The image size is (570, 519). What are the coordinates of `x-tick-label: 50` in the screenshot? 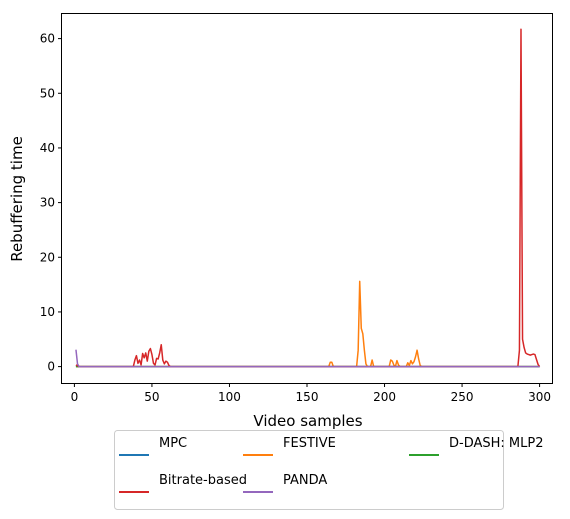 It's located at (151, 397).